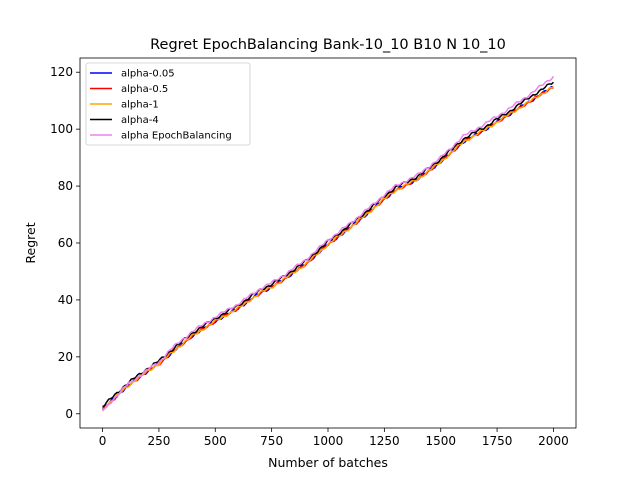 The image size is (640, 480). I want to click on legend-label: alpha-0.5, so click(144, 89).